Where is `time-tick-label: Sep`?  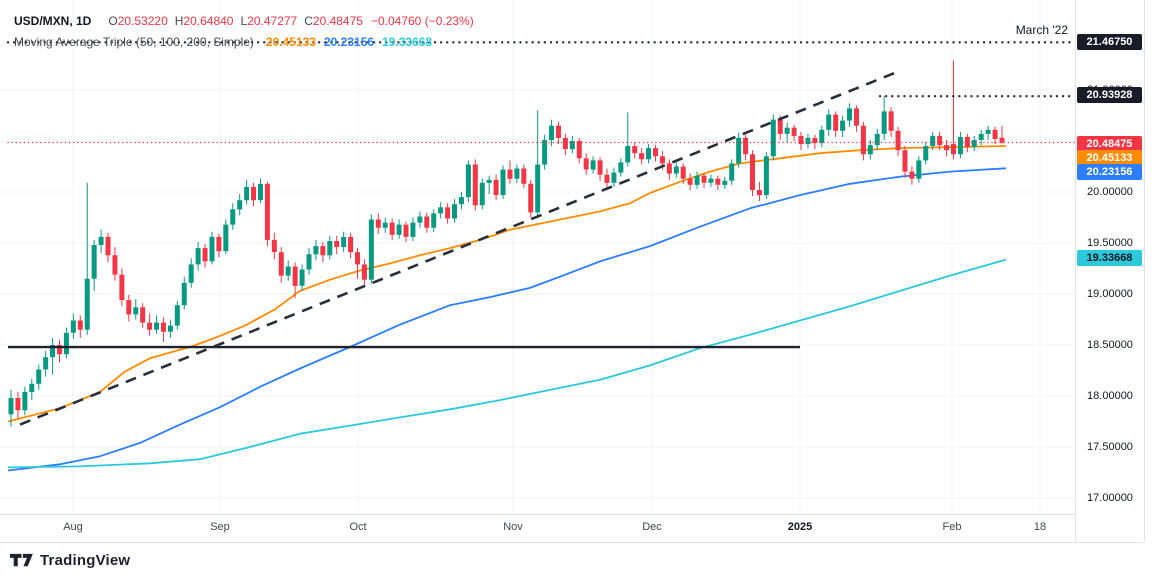
time-tick-label: Sep is located at coordinates (220, 527).